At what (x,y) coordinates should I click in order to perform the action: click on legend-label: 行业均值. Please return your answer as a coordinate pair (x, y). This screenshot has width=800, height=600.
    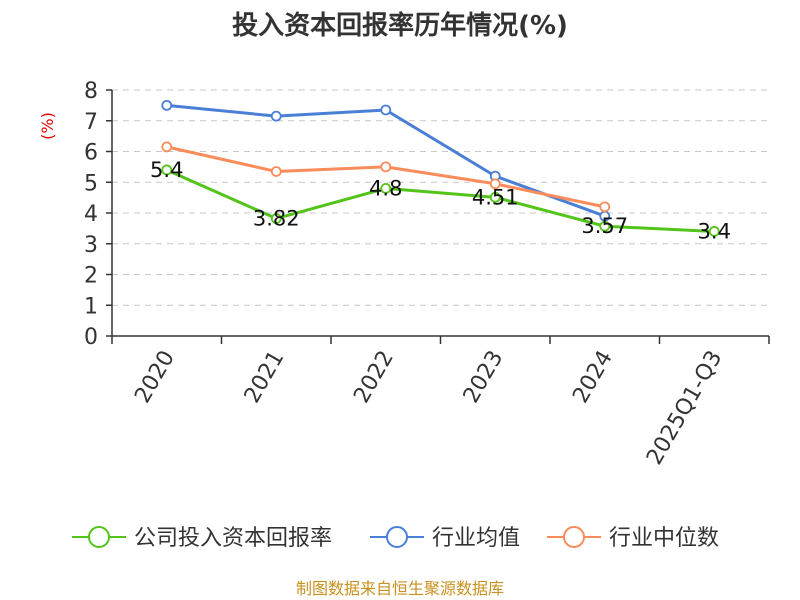
    Looking at the image, I should click on (476, 538).